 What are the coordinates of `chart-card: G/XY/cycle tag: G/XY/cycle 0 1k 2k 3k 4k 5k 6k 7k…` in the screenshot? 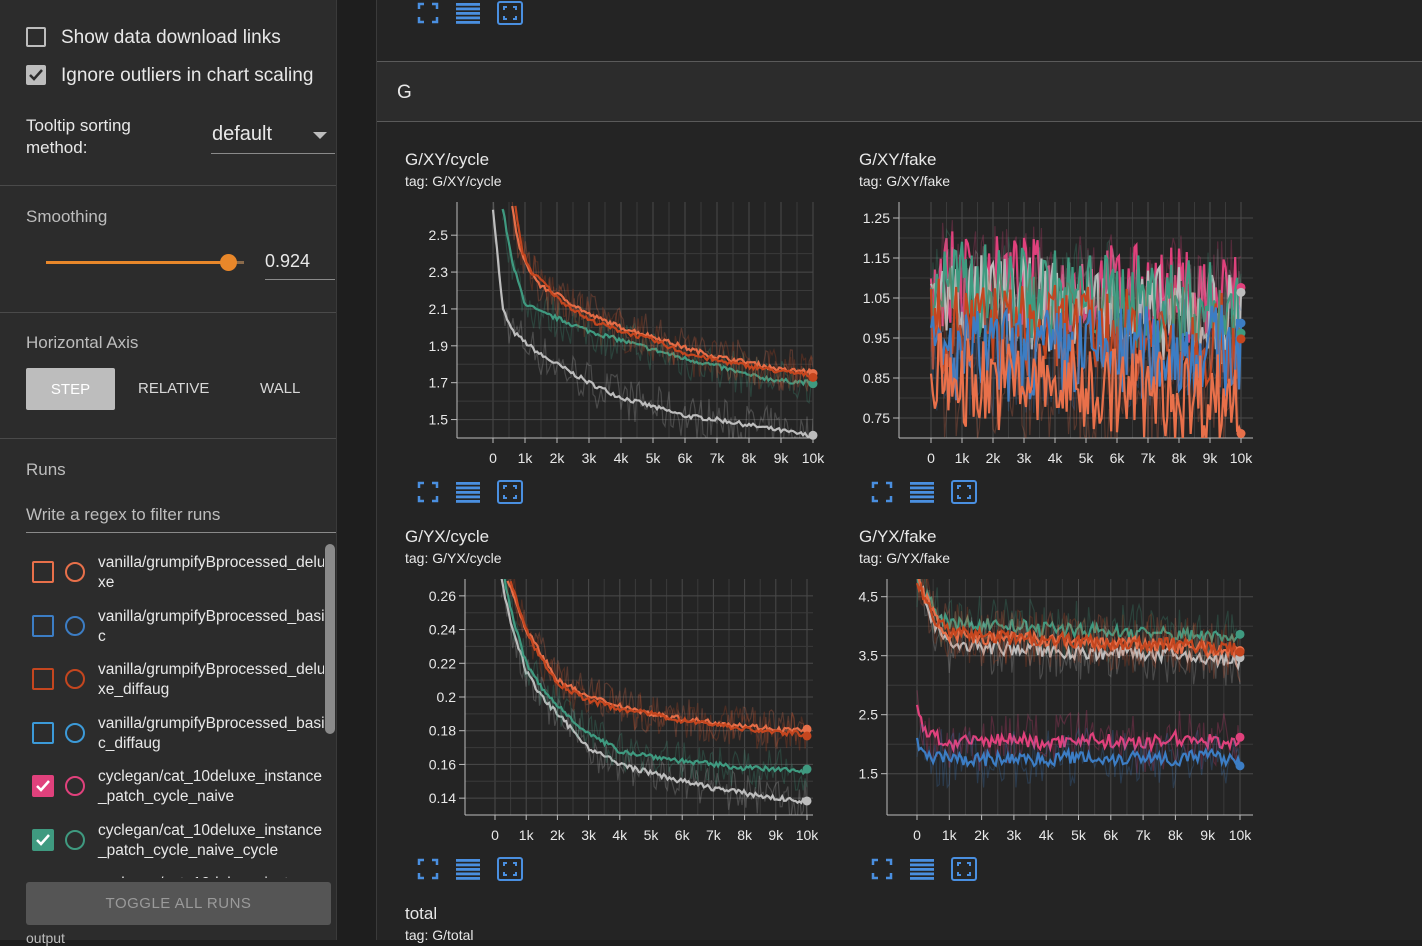 It's located at (630, 330).